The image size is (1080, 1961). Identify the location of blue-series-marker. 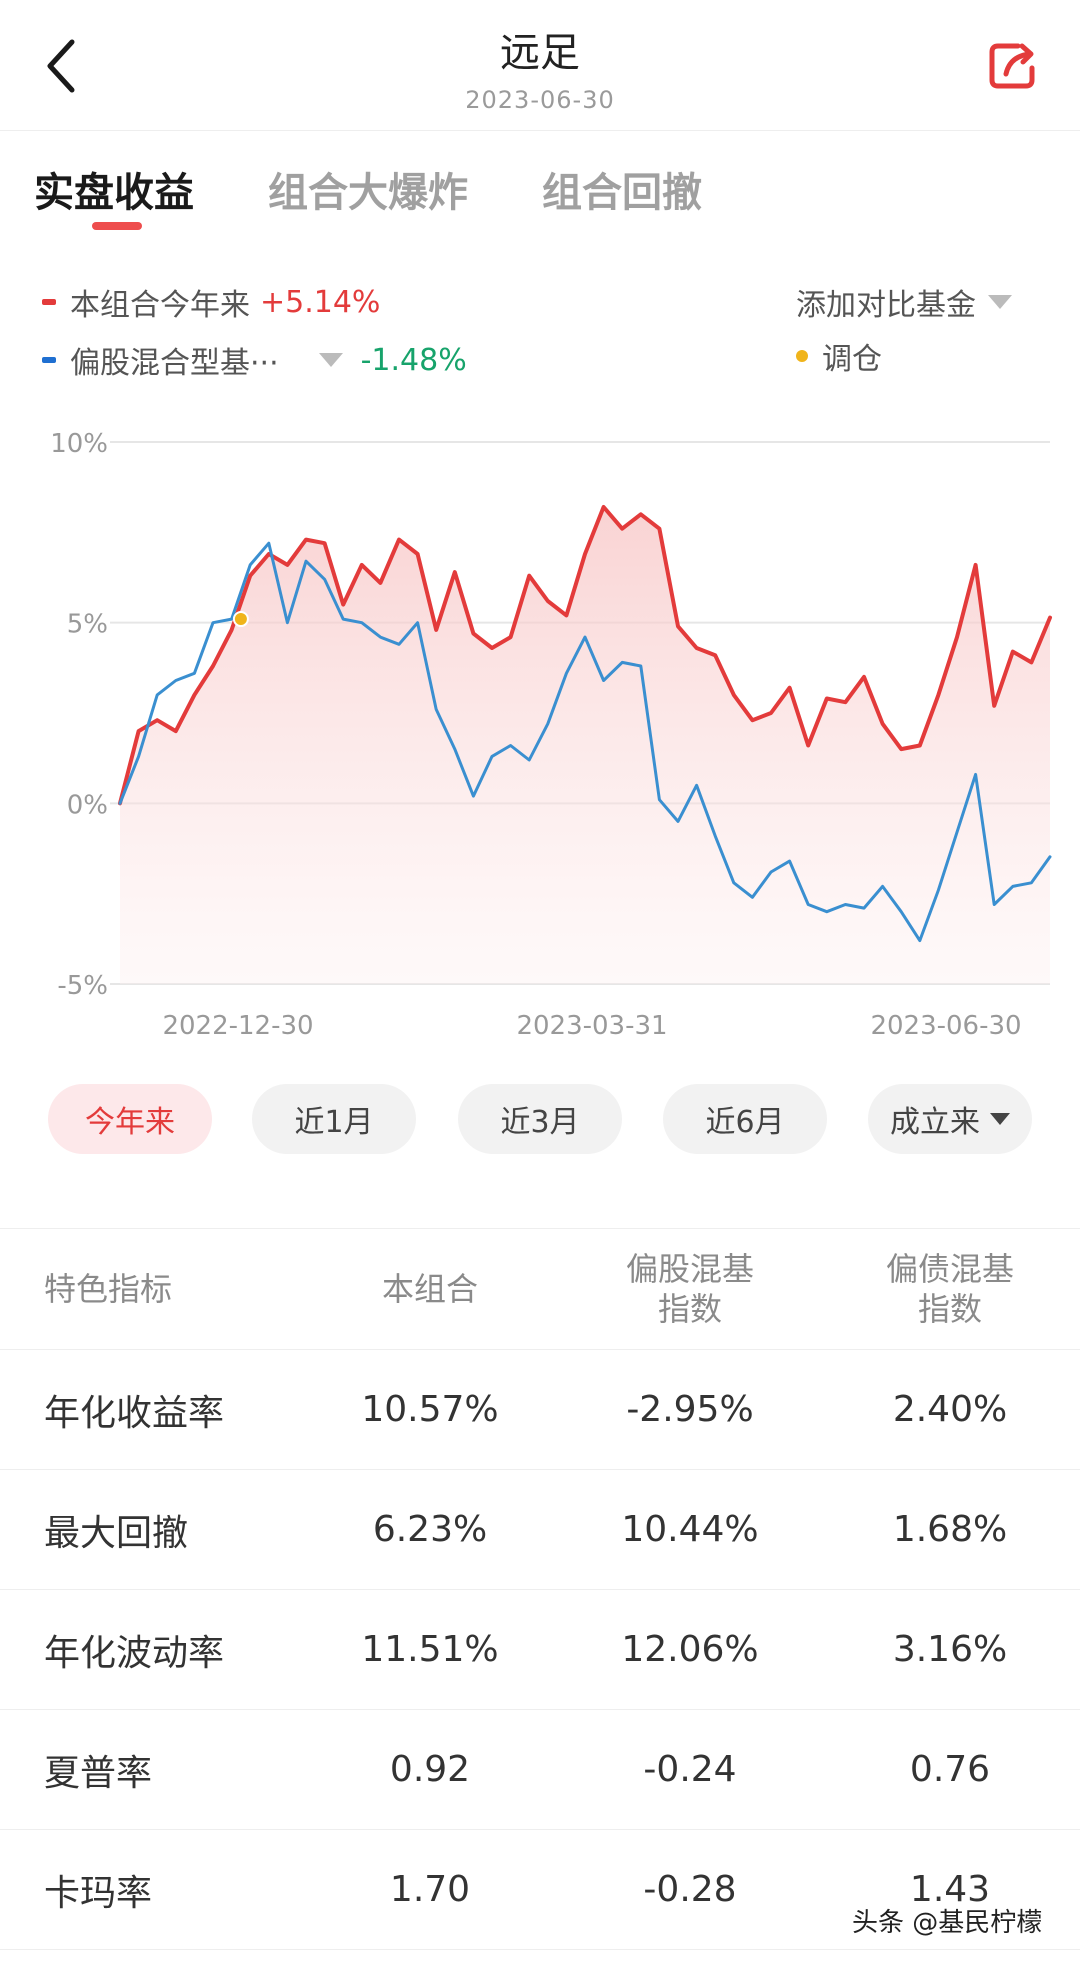
(49, 360).